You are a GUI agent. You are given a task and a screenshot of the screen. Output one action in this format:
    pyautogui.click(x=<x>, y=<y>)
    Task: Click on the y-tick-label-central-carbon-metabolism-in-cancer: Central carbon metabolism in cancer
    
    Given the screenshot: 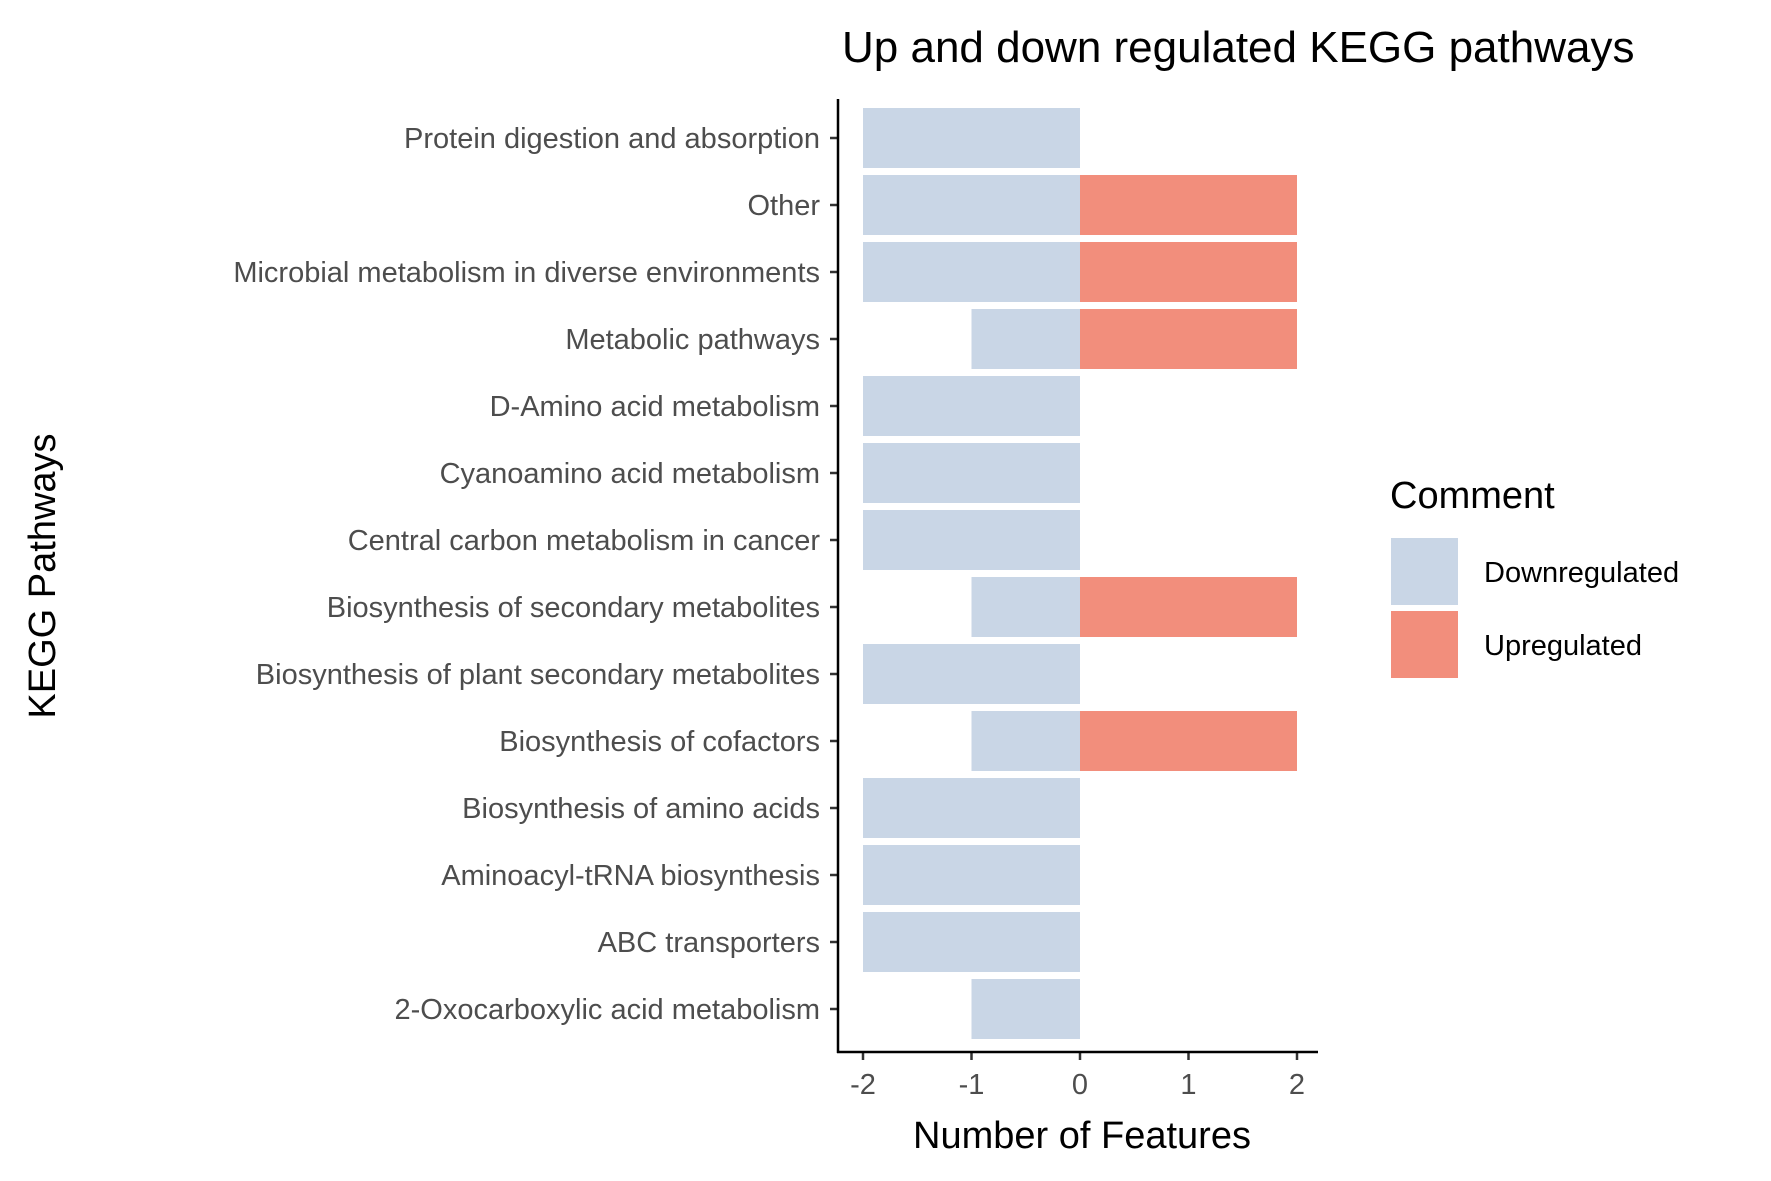 What is the action you would take?
    pyautogui.click(x=584, y=541)
    